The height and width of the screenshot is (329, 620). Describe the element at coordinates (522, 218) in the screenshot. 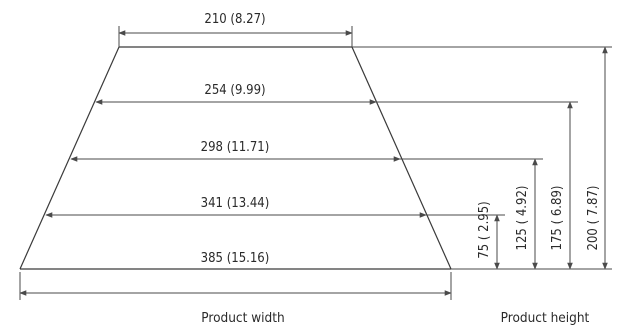

I see `height-label-125: 125 ( 4.92)` at that location.